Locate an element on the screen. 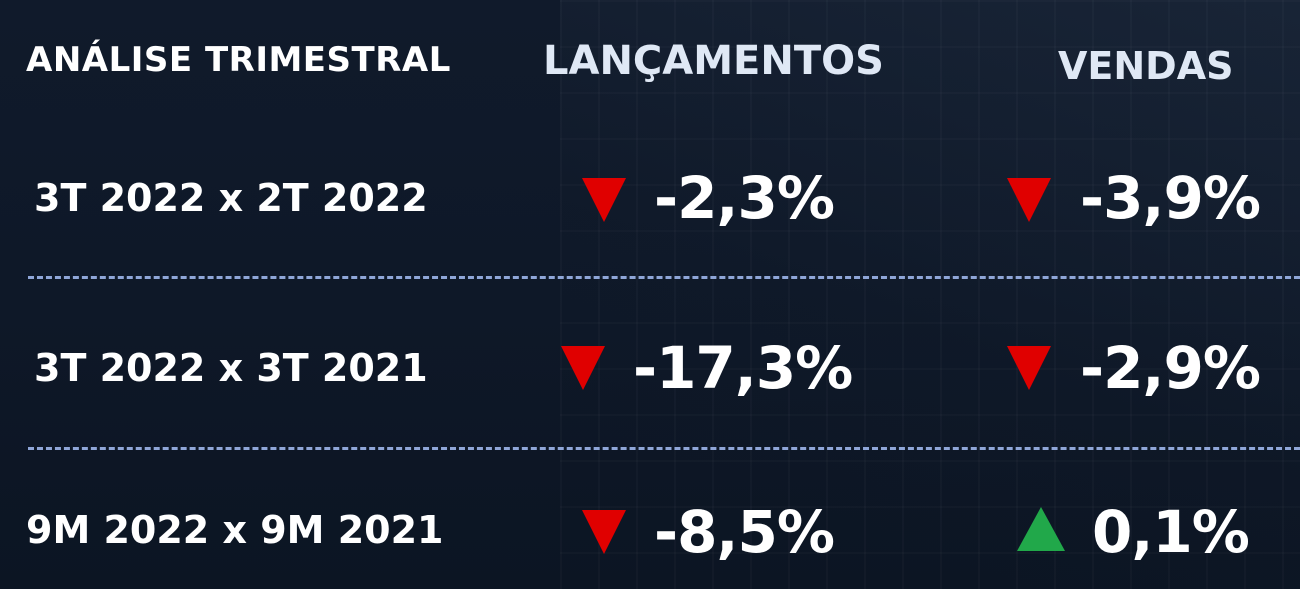 Image resolution: width=1300 pixels, height=589 pixels. page-title: ANÁLISE TRIMESTRAL is located at coordinates (238, 60).